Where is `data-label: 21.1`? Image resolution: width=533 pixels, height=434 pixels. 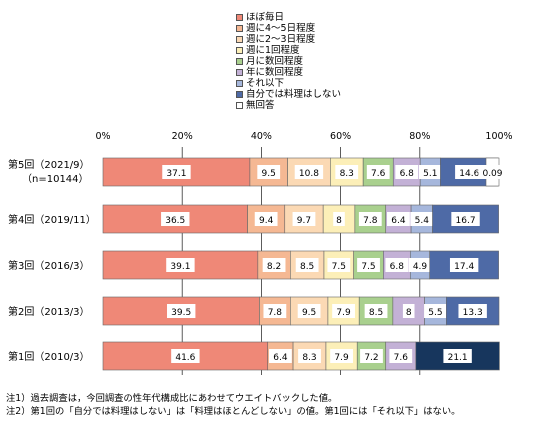
data-label: 21.1 is located at coordinates (458, 358).